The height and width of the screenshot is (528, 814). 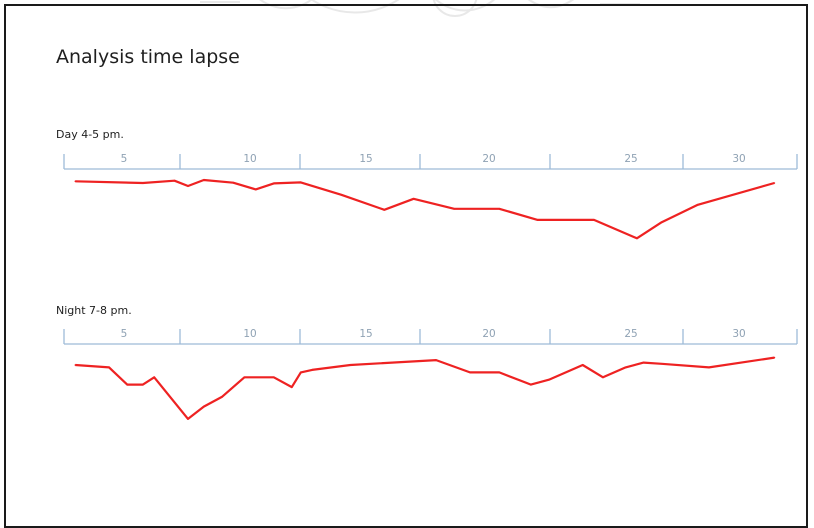 What do you see at coordinates (90, 134) in the screenshot?
I see `panel-label-day: Day 4-5 pm.` at bounding box center [90, 134].